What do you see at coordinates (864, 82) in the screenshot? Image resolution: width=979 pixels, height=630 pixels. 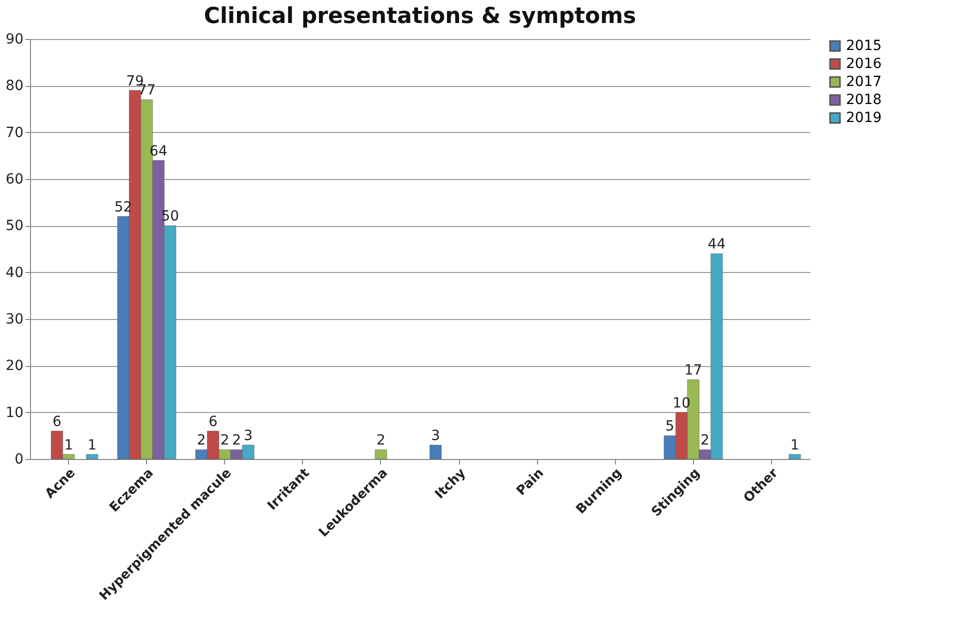 I see `legend-label: 2017` at bounding box center [864, 82].